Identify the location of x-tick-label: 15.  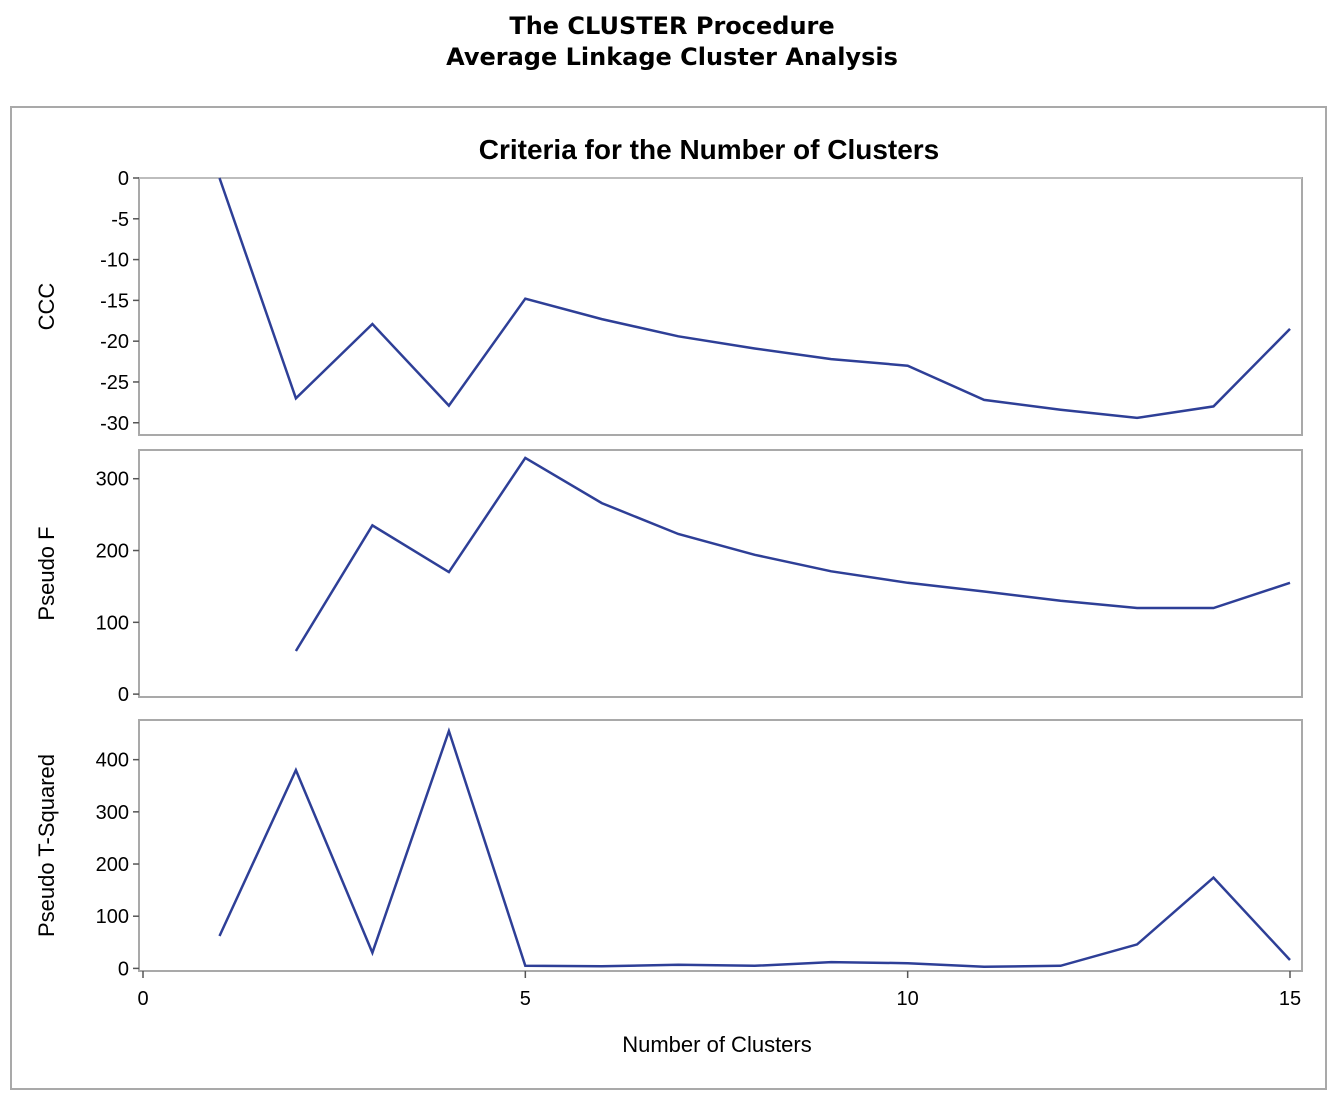
(1290, 999).